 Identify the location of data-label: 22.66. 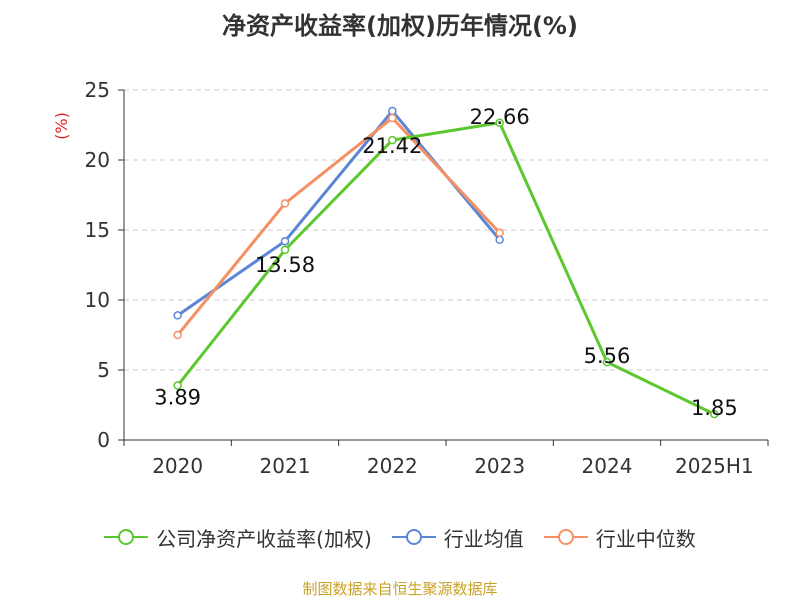
(500, 117).